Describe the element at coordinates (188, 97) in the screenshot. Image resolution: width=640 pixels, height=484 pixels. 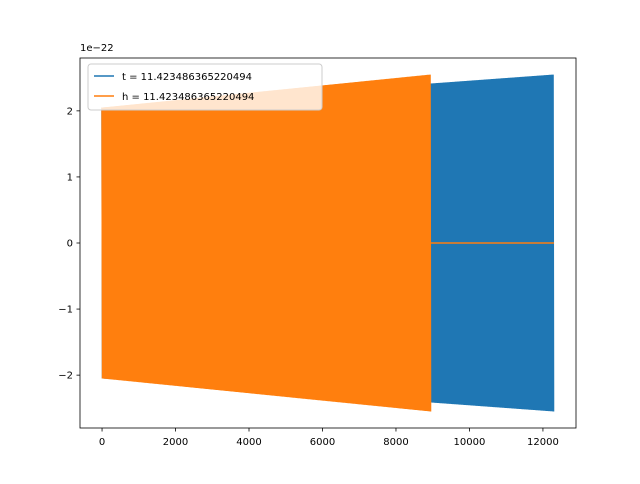
I see `legend-label-1: h = 11.423486365220494` at that location.